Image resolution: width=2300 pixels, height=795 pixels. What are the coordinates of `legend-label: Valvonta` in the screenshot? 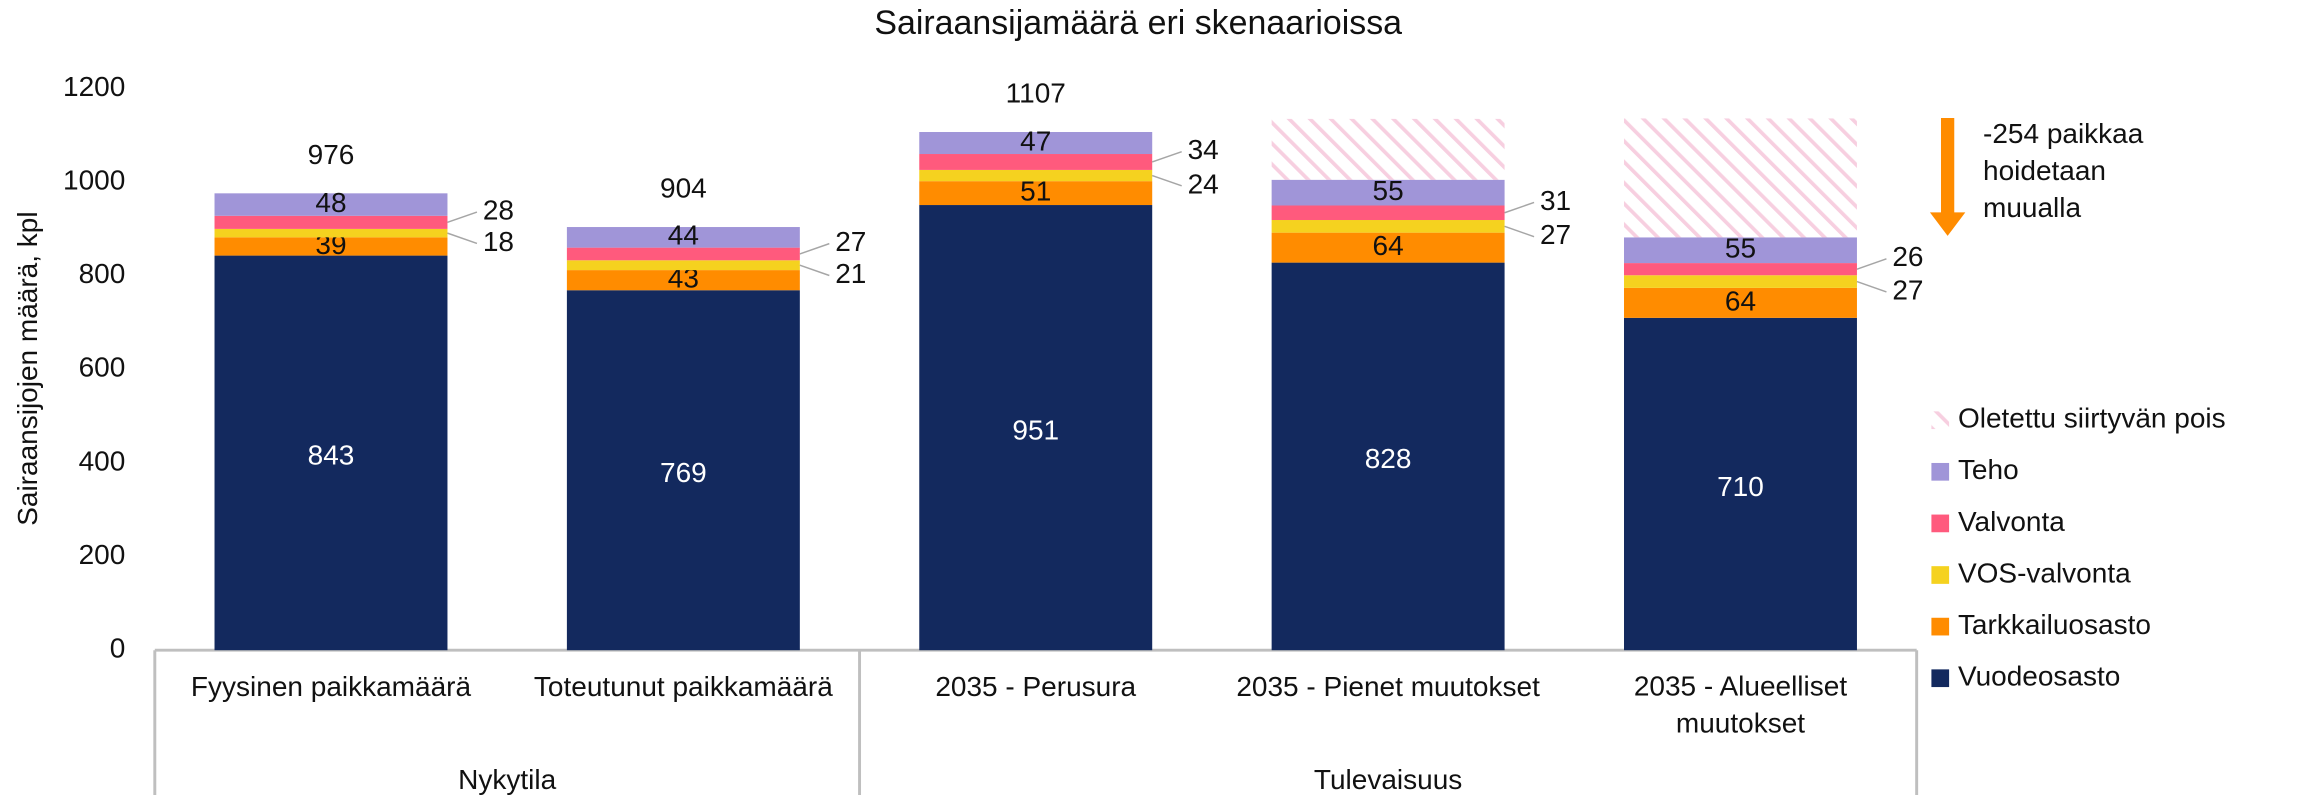 It's located at (2011, 521).